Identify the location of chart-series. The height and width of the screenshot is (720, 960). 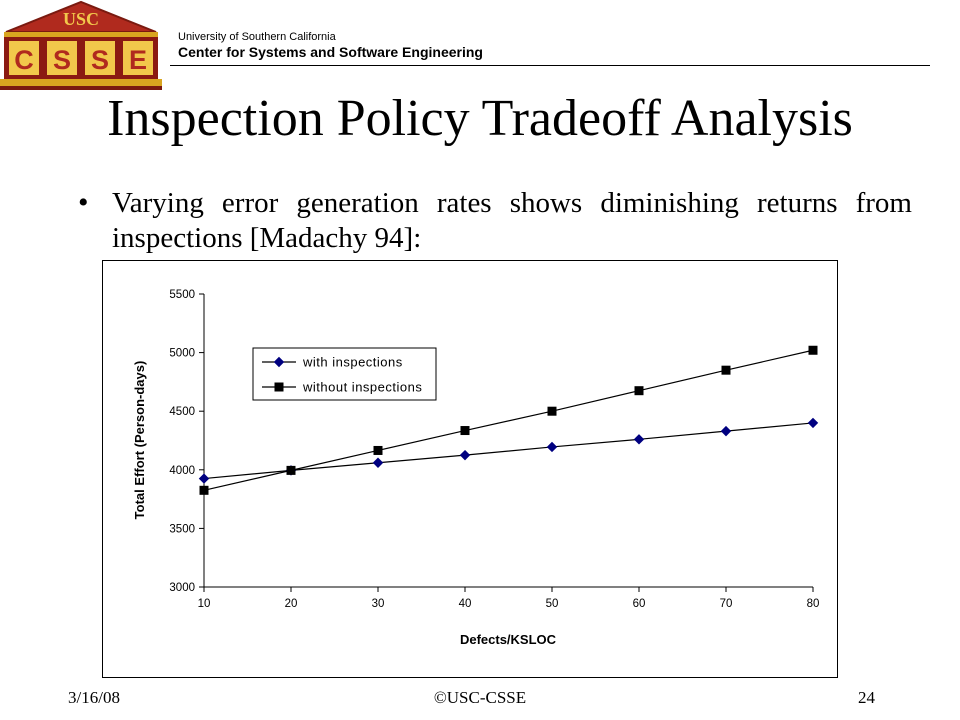
(508, 420).